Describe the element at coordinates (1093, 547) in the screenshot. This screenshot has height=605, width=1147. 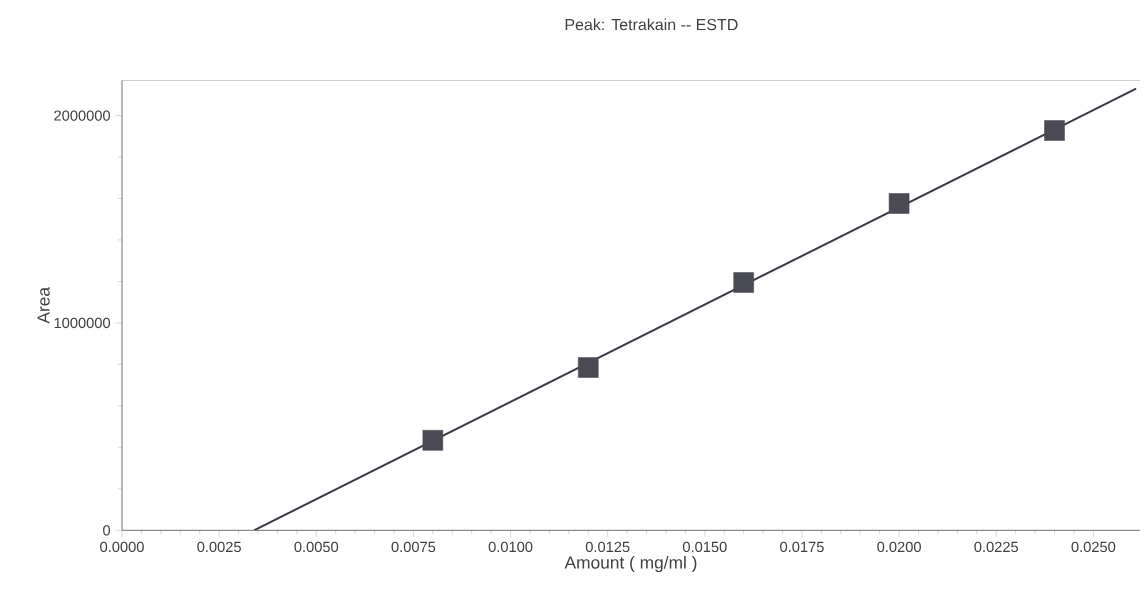
I see `x-tick-label: 0.0250` at that location.